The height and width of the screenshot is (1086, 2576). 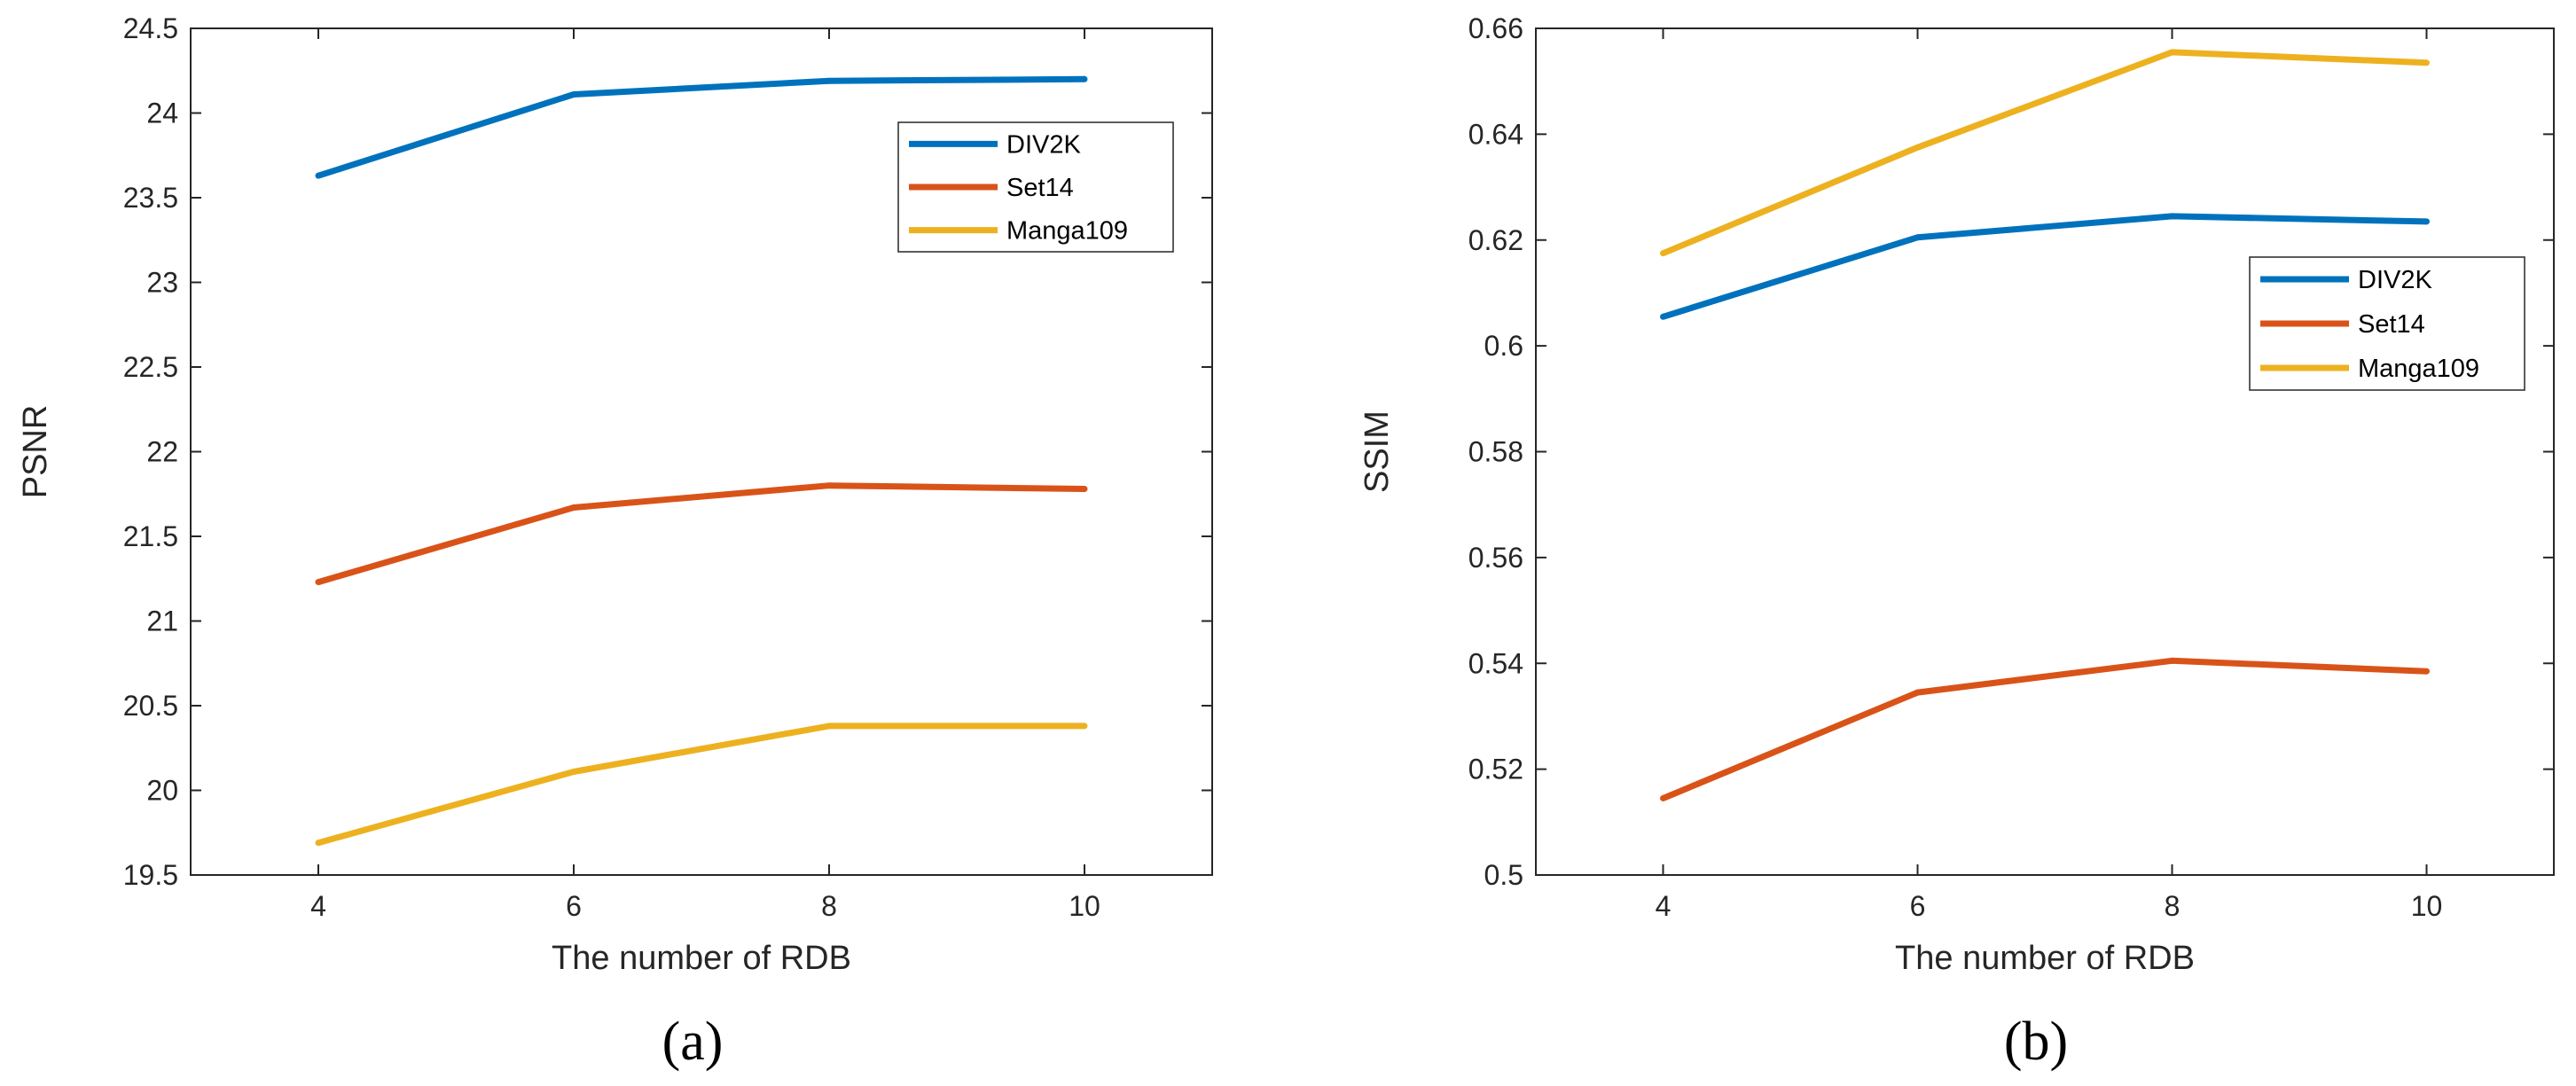 What do you see at coordinates (1495, 769) in the screenshot?
I see `y-tick-label: 0.52` at bounding box center [1495, 769].